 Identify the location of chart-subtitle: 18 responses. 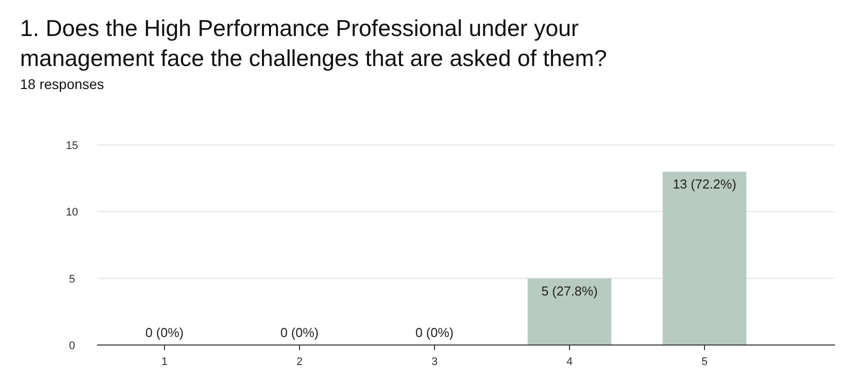
(62, 84).